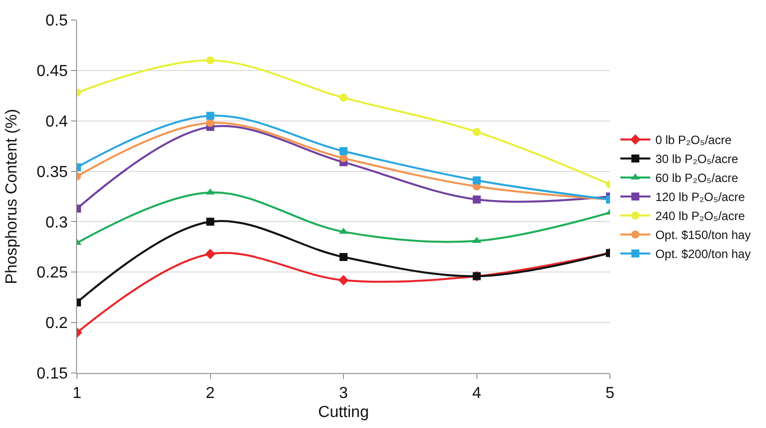  Describe the element at coordinates (703, 254) in the screenshot. I see `legend-label: Opt. $200/ton hay` at that location.